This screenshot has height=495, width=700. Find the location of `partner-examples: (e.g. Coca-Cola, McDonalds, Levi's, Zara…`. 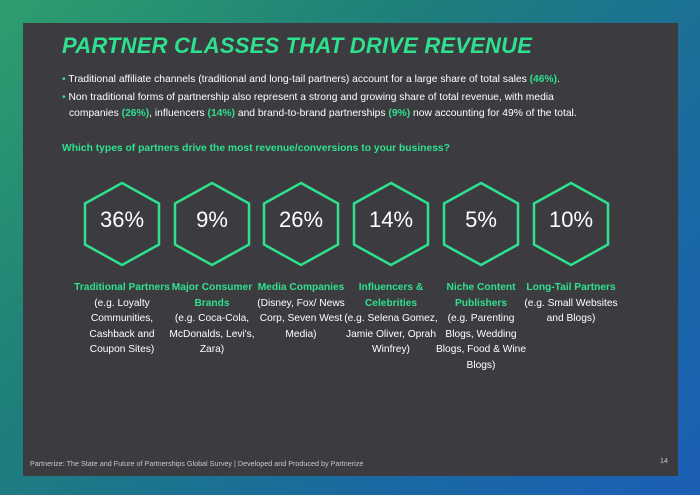

partner-examples: (e.g. Coca-Cola, McDonalds, Levi's, Zara… is located at coordinates (212, 334).